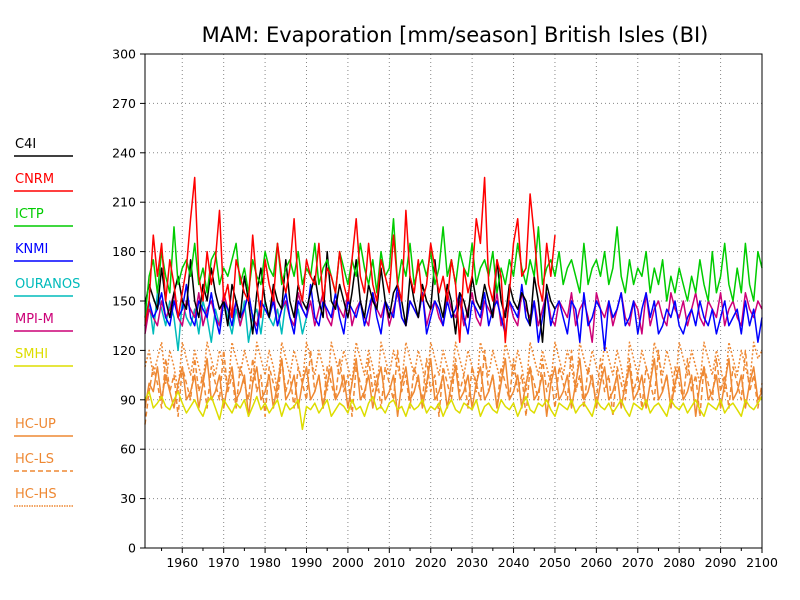 The height and width of the screenshot is (600, 800). I want to click on x-tick-label: 2090, so click(721, 562).